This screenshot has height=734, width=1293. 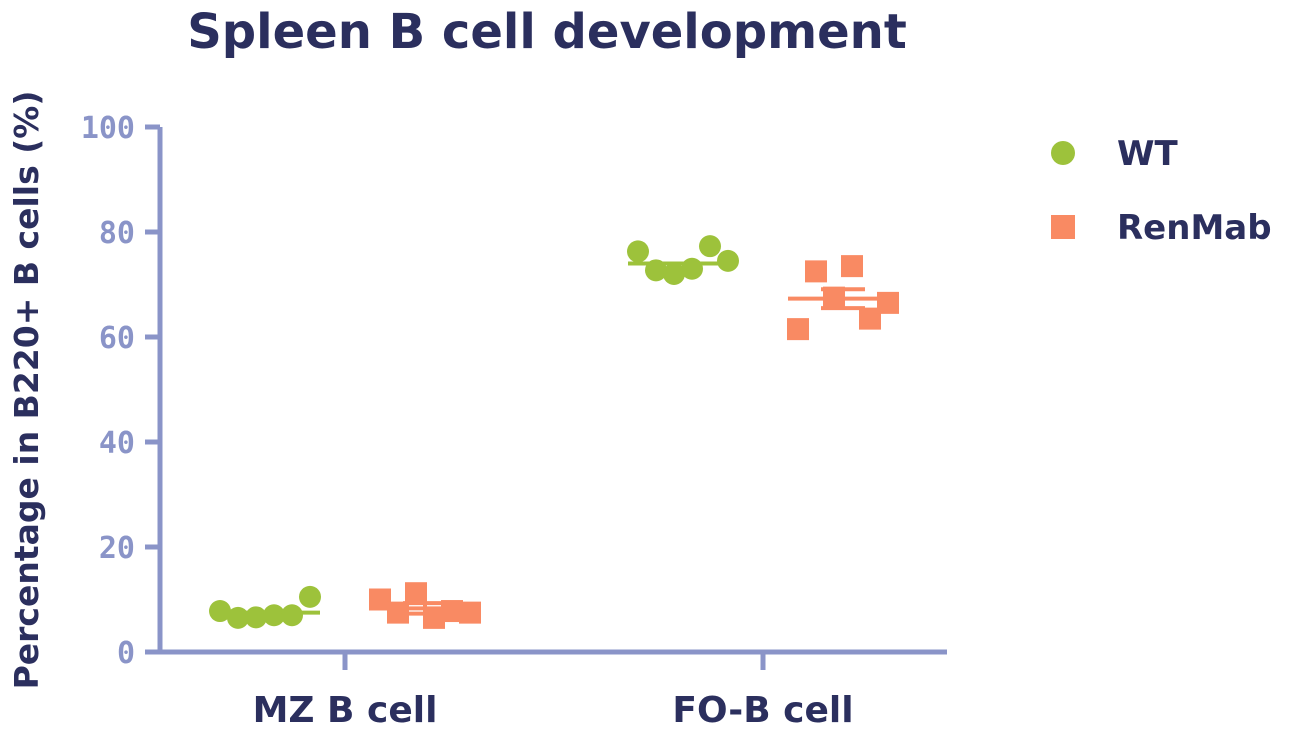 What do you see at coordinates (1161, 191) in the screenshot?
I see `legend: WT RenMab` at bounding box center [1161, 191].